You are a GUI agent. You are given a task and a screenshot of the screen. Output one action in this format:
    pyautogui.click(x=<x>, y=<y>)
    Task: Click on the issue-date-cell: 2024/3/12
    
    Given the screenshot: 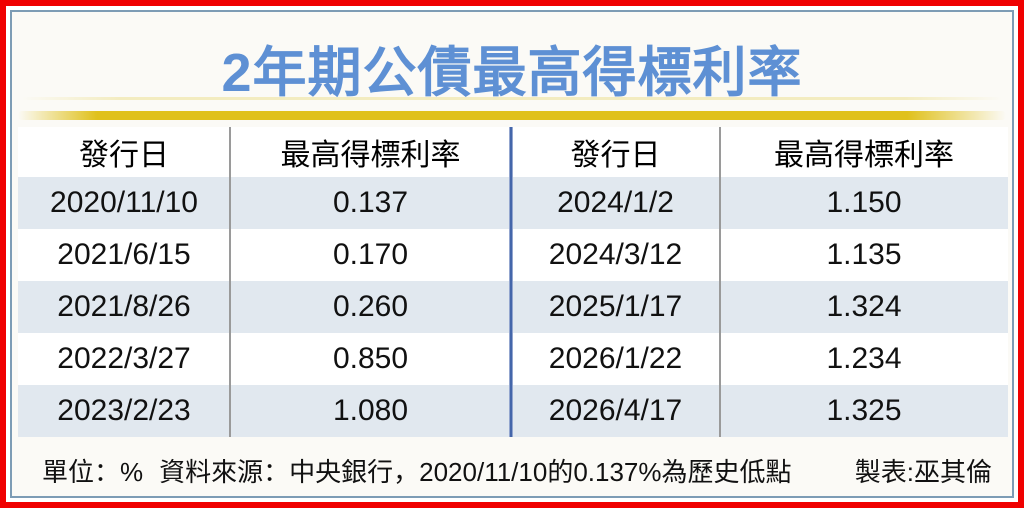 What is the action you would take?
    pyautogui.click(x=615, y=254)
    